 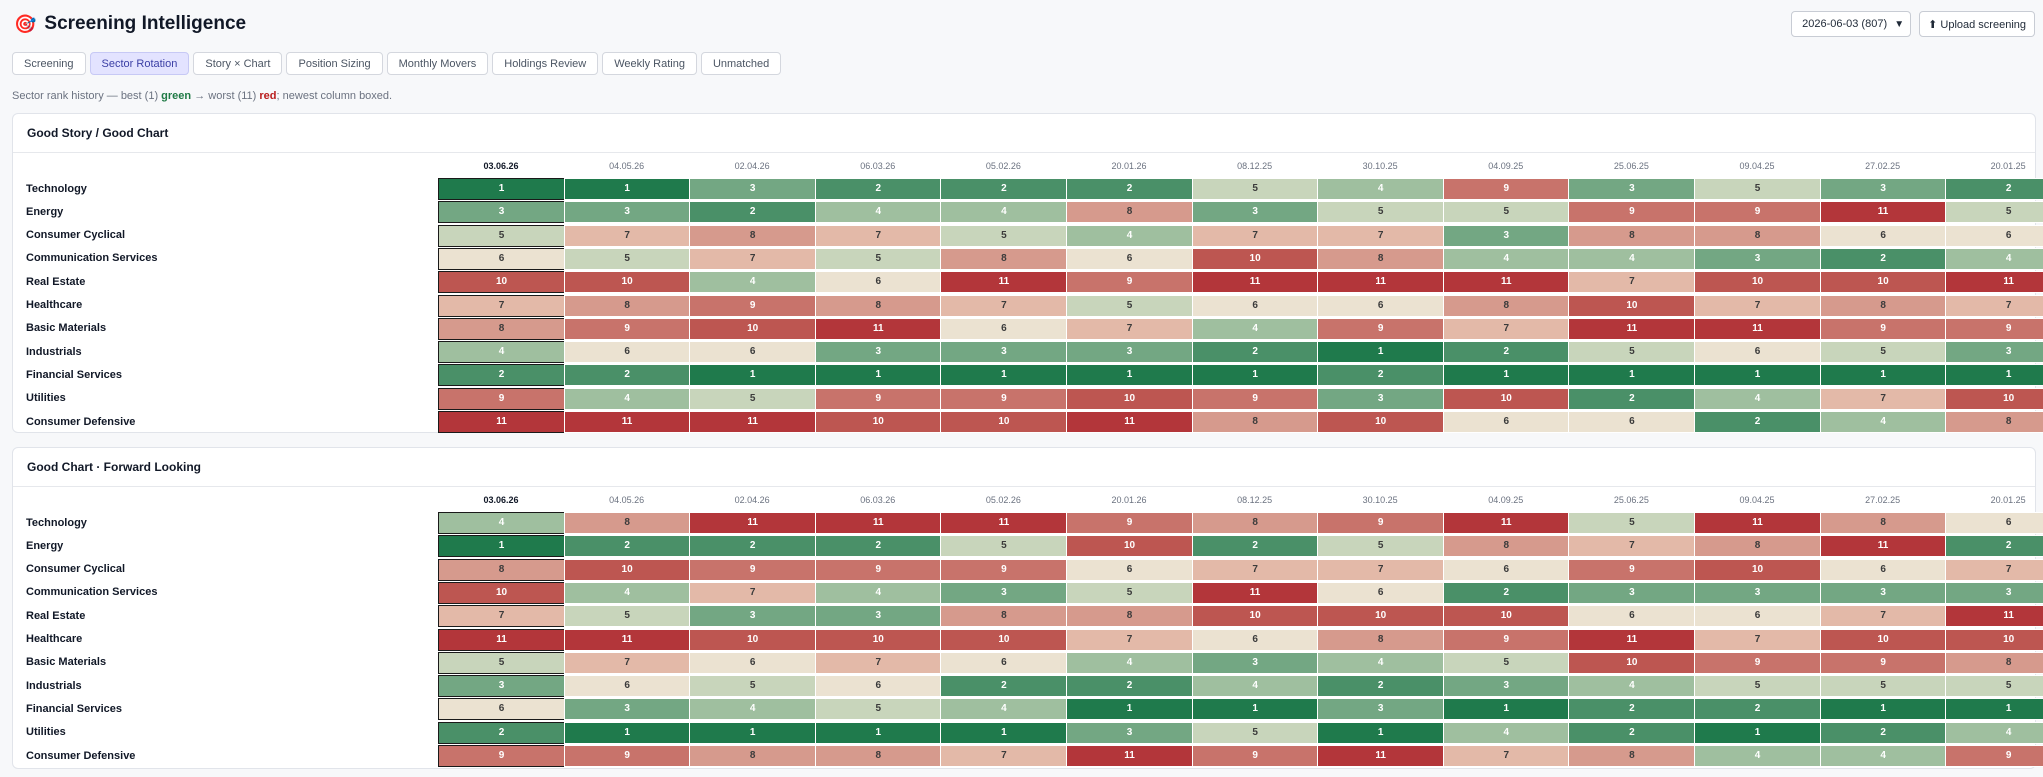 I want to click on tab-weekly-rating: Weekly Rating, so click(x=649, y=63).